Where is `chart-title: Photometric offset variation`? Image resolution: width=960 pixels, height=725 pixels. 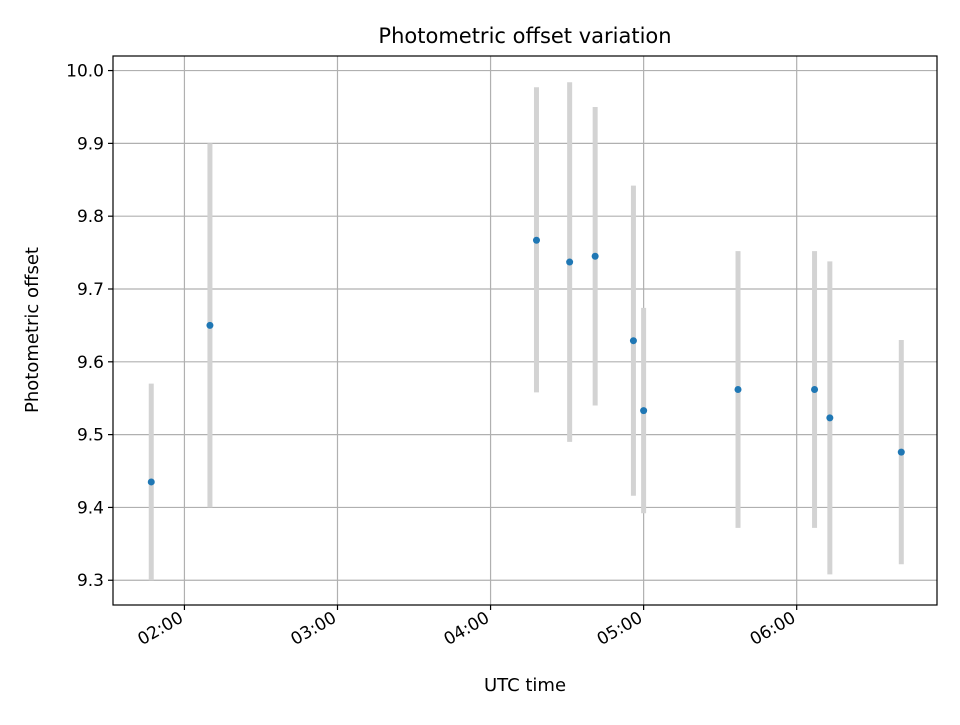
chart-title: Photometric offset variation is located at coordinates (524, 36).